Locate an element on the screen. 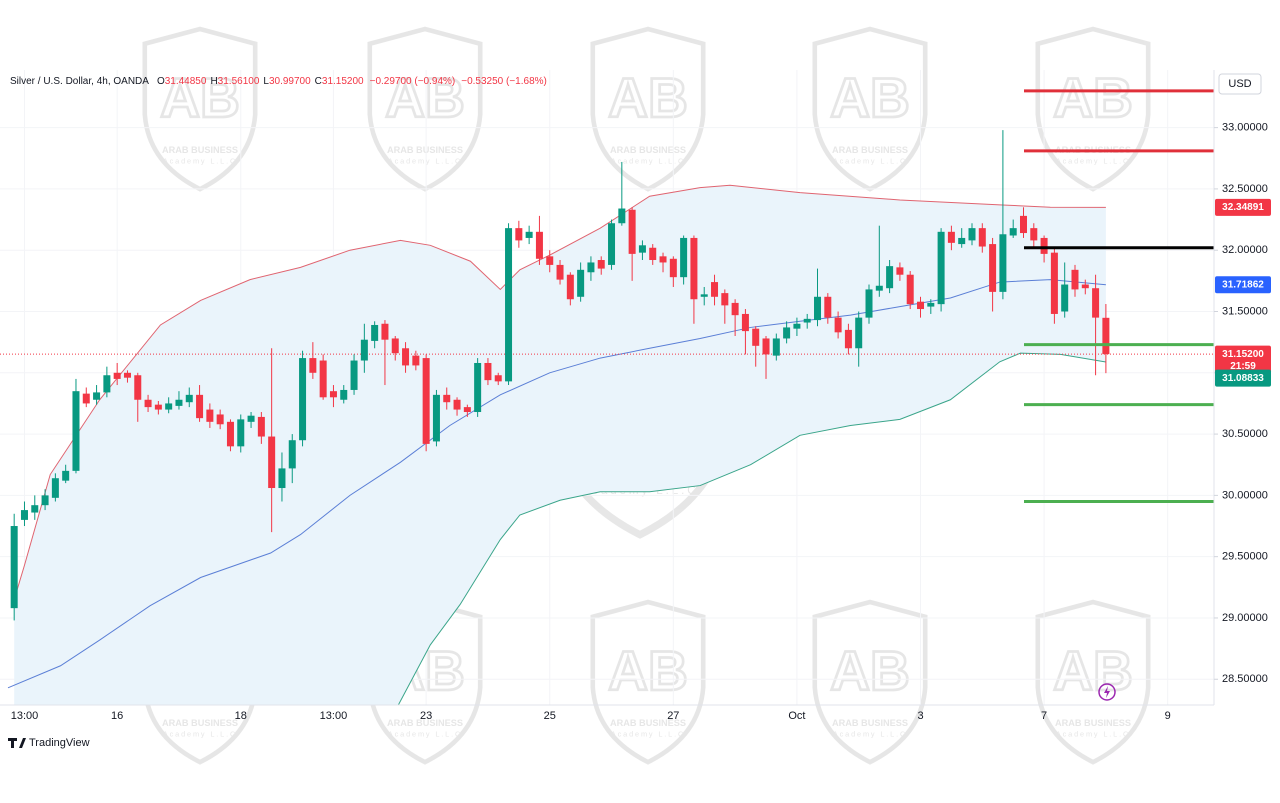 This screenshot has width=1280, height=803. header-item: 31.15200 is located at coordinates (343, 81).